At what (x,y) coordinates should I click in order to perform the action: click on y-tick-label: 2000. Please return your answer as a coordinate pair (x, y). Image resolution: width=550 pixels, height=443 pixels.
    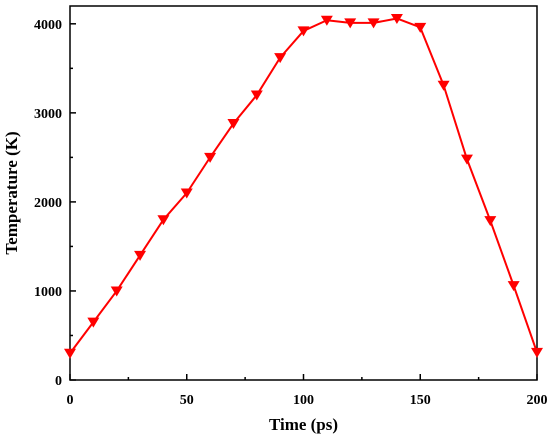
    Looking at the image, I should click on (48, 203).